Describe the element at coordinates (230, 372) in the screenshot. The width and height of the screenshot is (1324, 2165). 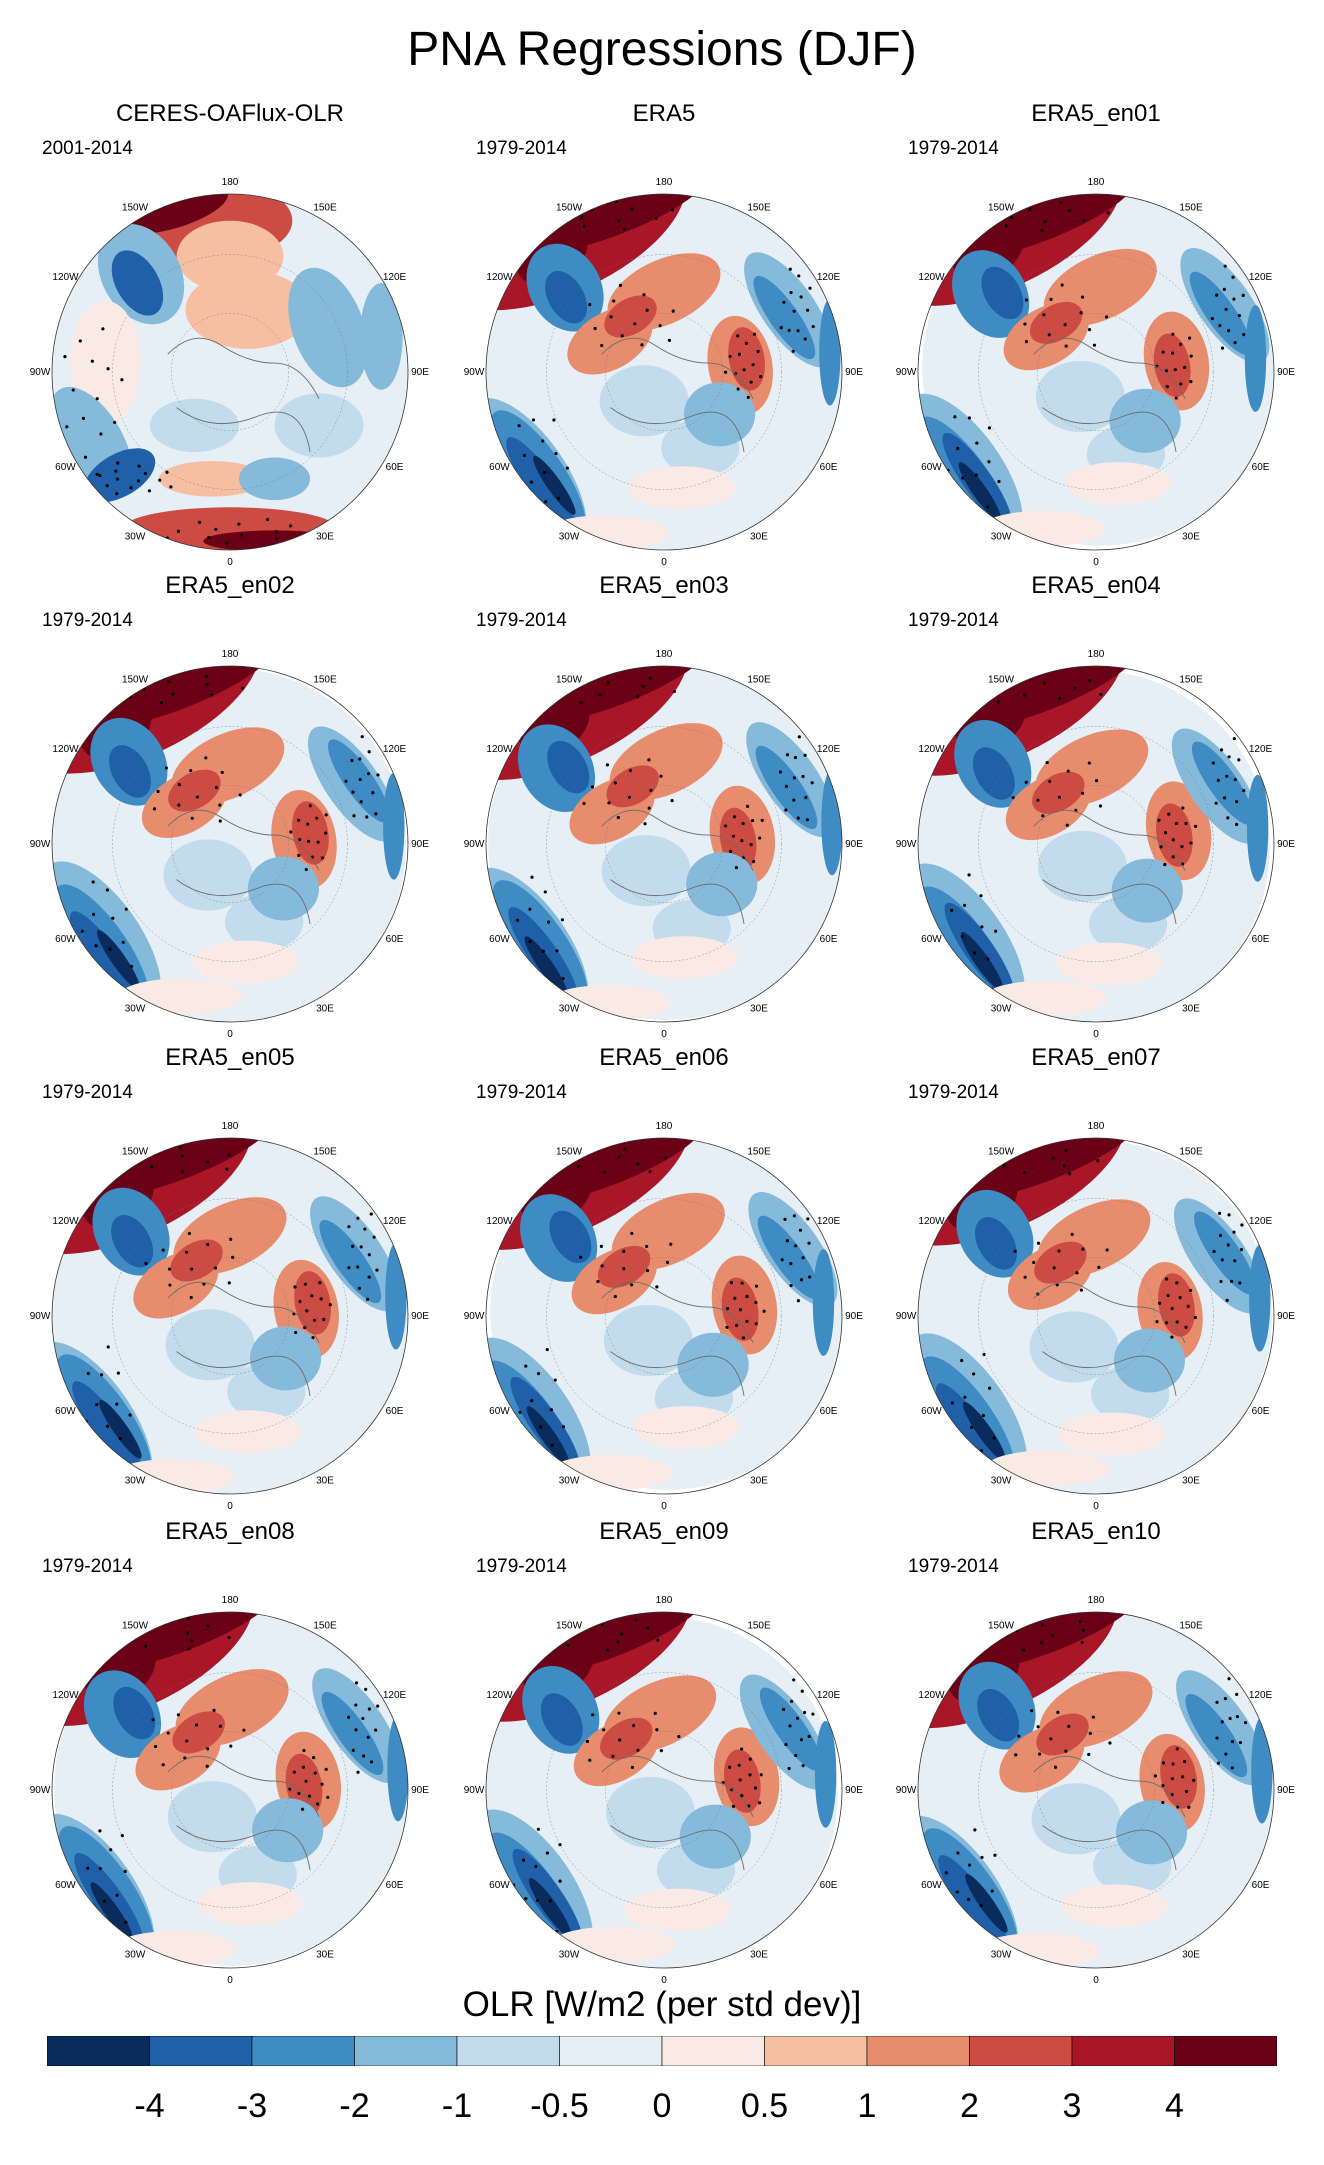
I see `polar-map: 180 150E 120E 90E 60E 30E 0 30W 60W 90W 120W 150W` at that location.